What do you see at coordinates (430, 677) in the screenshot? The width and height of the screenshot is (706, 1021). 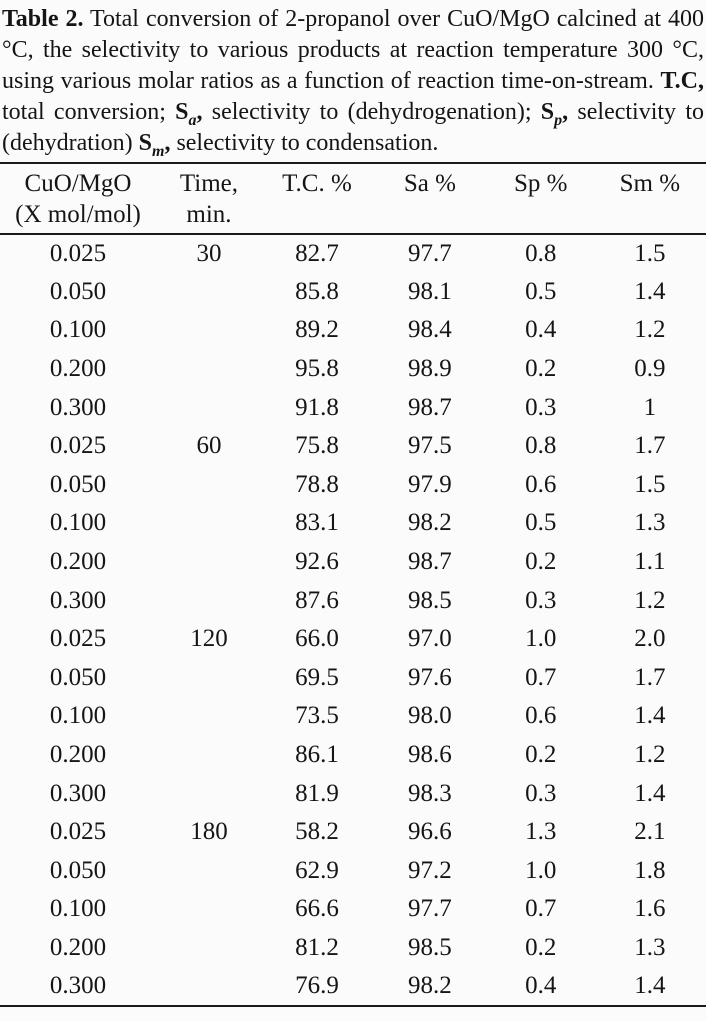 I see `table-cell: 97.6` at bounding box center [430, 677].